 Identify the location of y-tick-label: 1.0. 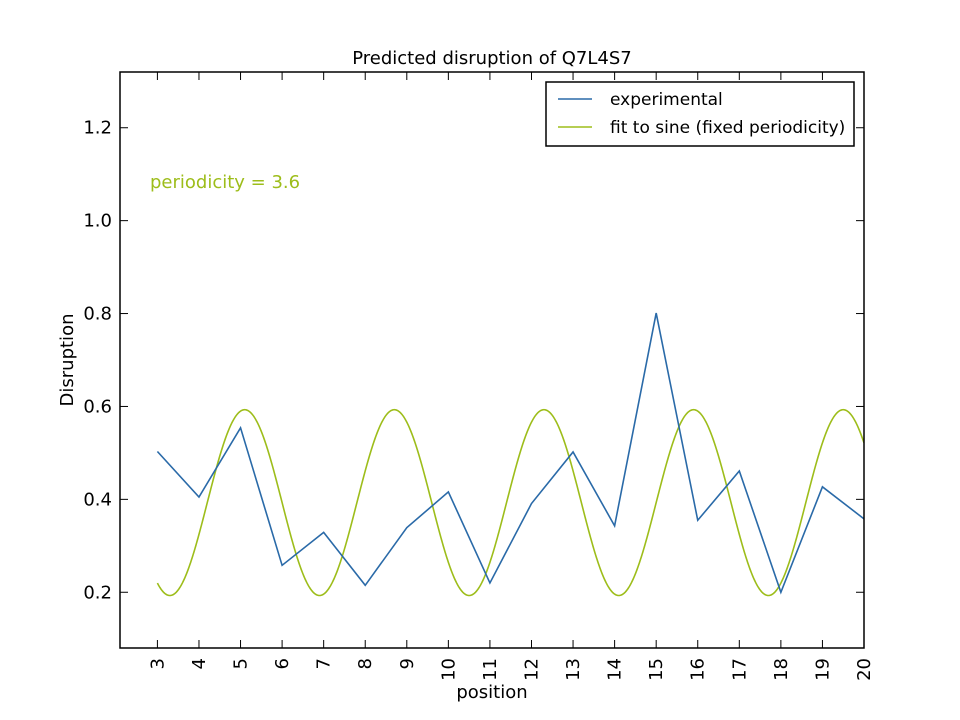
(97, 221).